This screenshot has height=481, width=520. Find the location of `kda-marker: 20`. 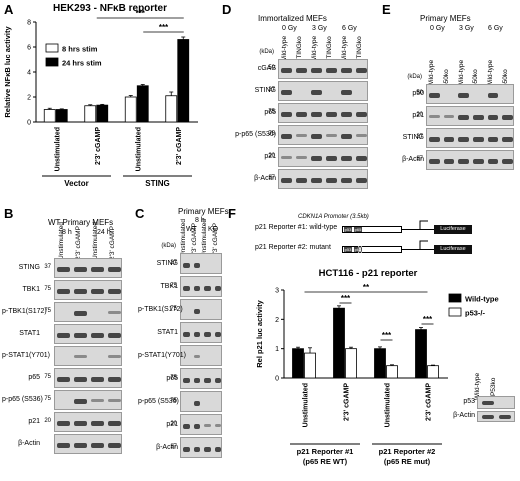

kda-marker: 20 is located at coordinates (173, 423).